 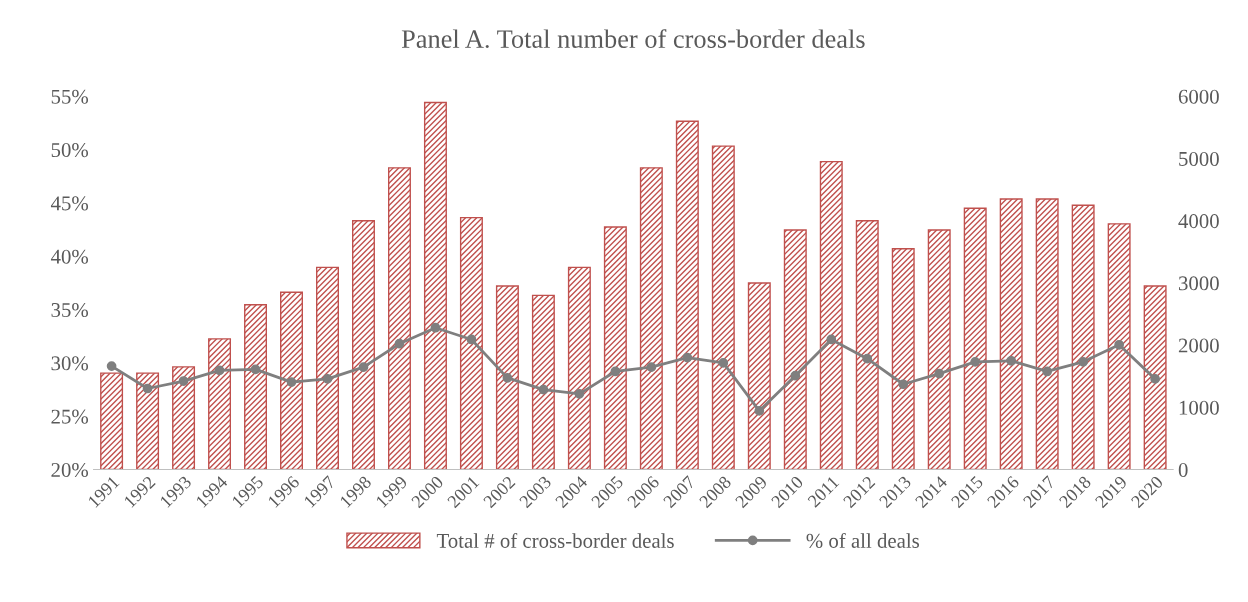 What do you see at coordinates (70, 416) in the screenshot?
I see `y-tick-label: 25%` at bounding box center [70, 416].